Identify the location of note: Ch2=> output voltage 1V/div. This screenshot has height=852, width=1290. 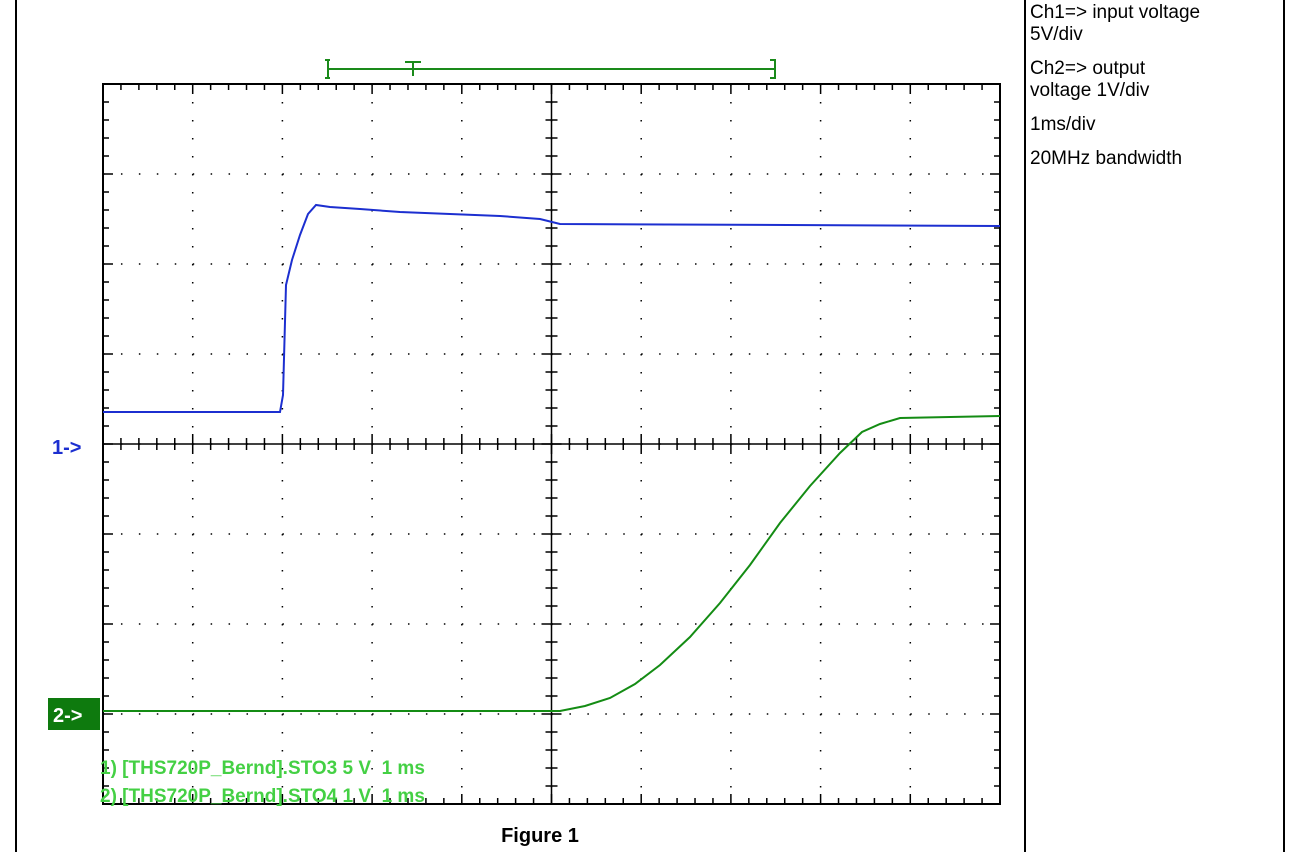
(1090, 79).